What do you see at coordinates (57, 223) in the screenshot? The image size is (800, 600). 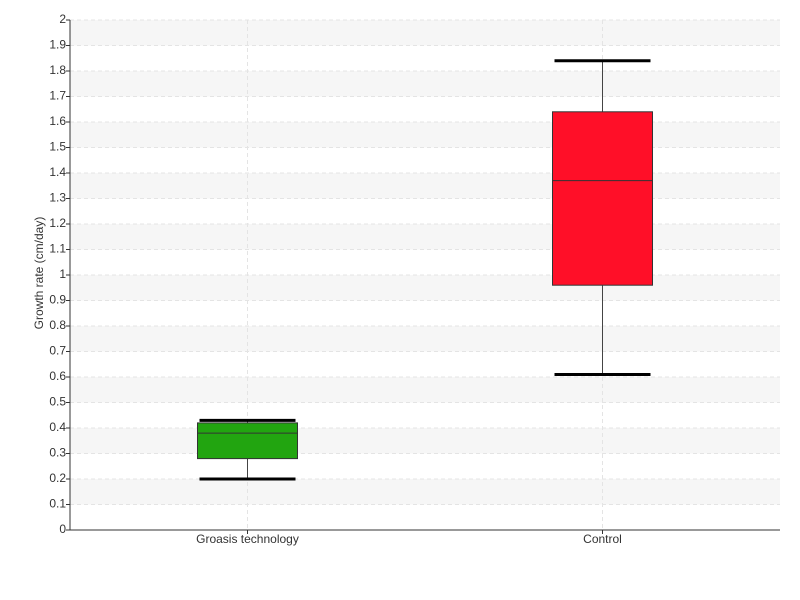 I see `y-tick-label: 1.2` at bounding box center [57, 223].